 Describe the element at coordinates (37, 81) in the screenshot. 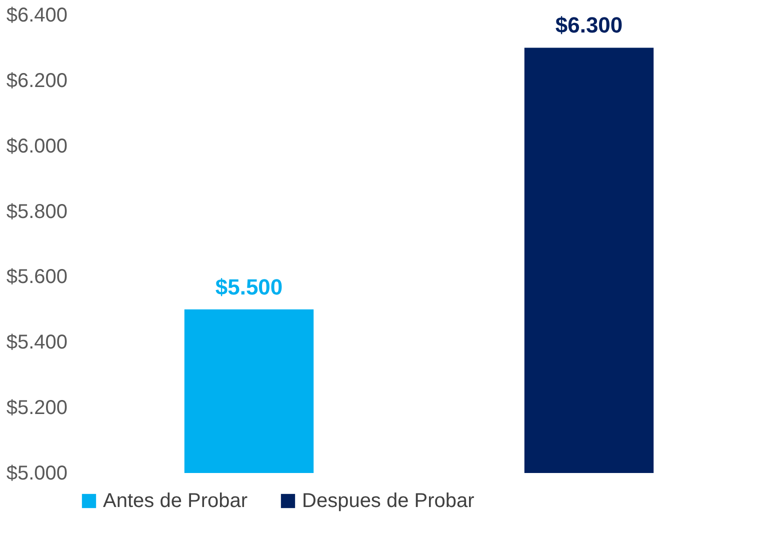

I see `y-tick-label: $6.200` at that location.